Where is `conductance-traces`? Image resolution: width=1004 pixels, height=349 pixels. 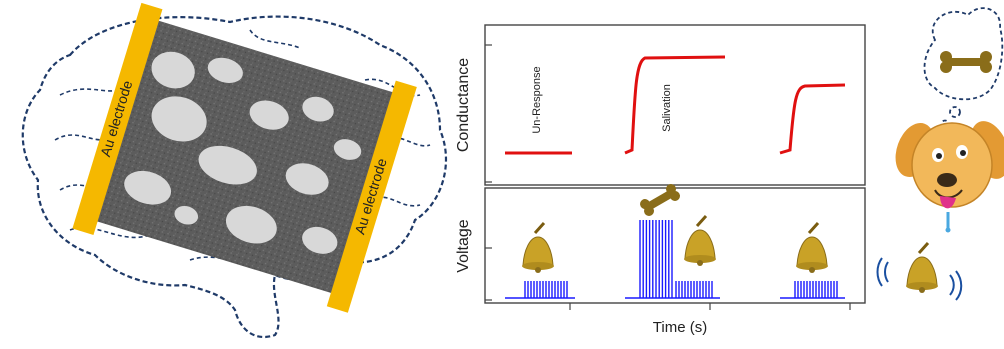
conductance-traces is located at coordinates (675, 105).